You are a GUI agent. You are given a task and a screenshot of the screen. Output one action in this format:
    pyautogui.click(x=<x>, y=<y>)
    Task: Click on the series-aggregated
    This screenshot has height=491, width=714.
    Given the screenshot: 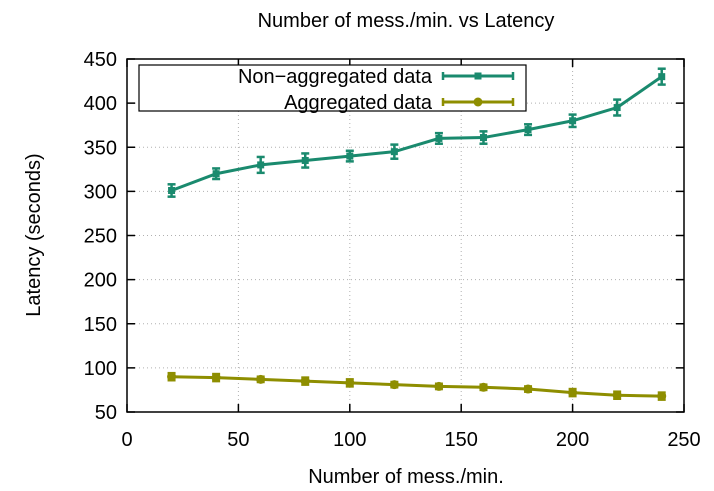 What is the action you would take?
    pyautogui.click(x=417, y=386)
    